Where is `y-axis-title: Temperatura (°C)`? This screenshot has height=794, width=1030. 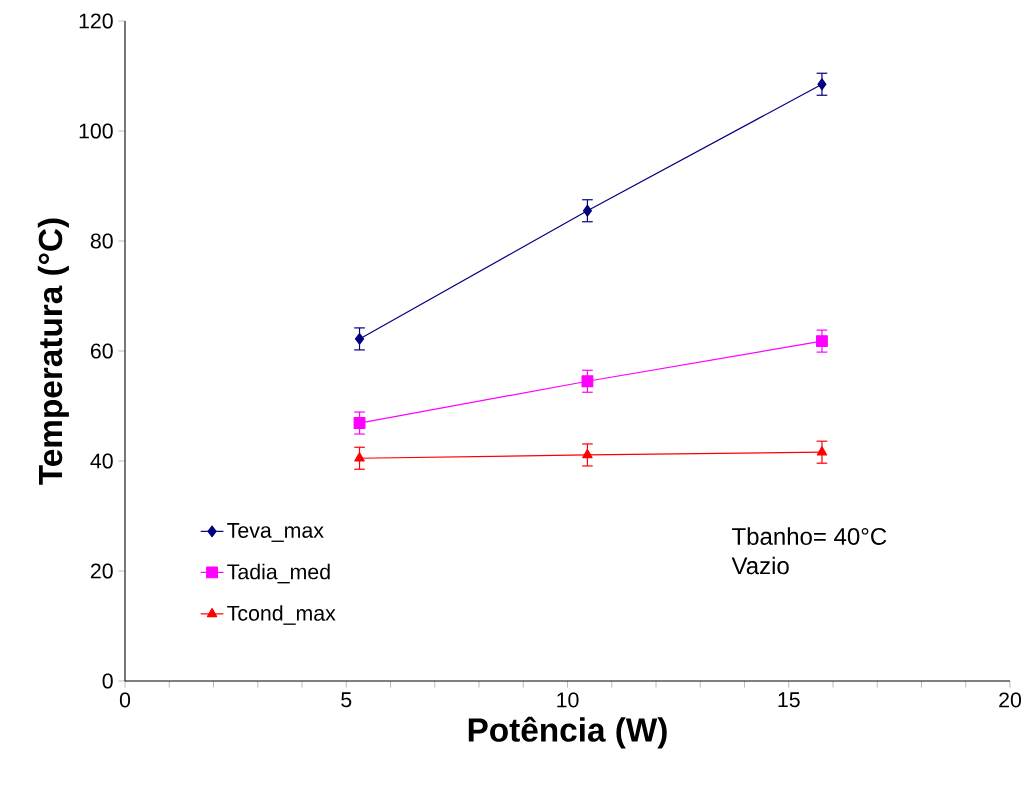
y-axis-title: Temperatura (°C) is located at coordinates (53, 351).